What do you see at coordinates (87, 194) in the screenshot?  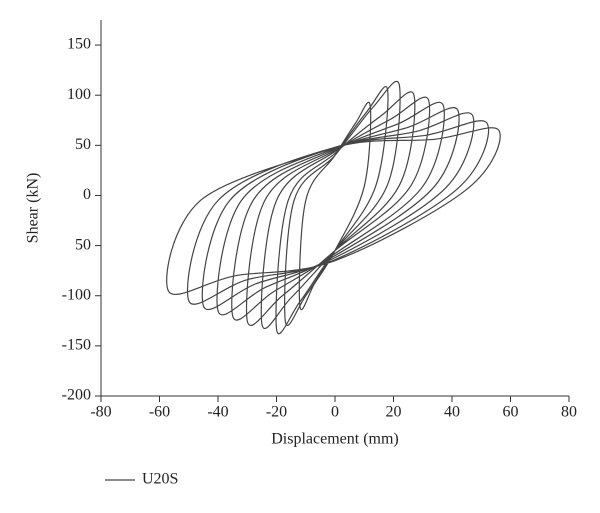 I see `y-tick-label: 0` at bounding box center [87, 194].